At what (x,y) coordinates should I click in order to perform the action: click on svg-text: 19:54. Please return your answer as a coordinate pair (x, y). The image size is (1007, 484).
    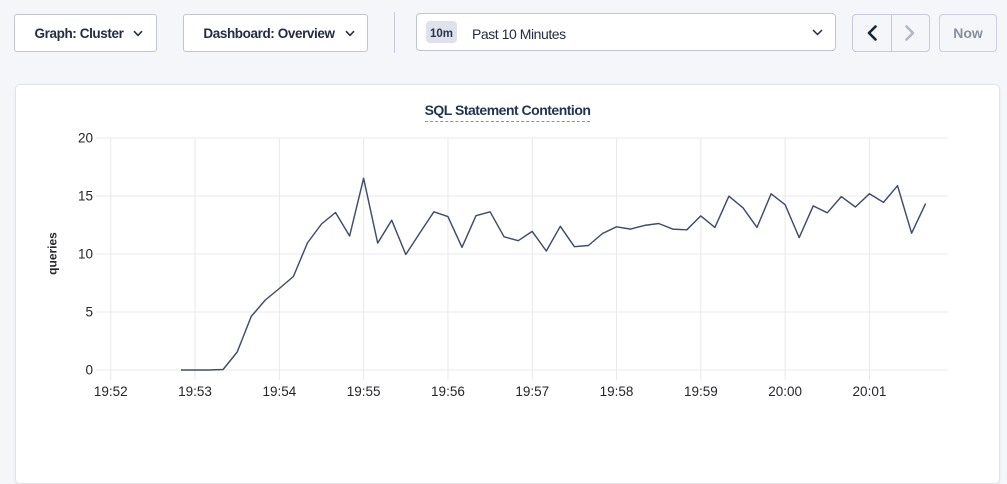
    Looking at the image, I should click on (279, 391).